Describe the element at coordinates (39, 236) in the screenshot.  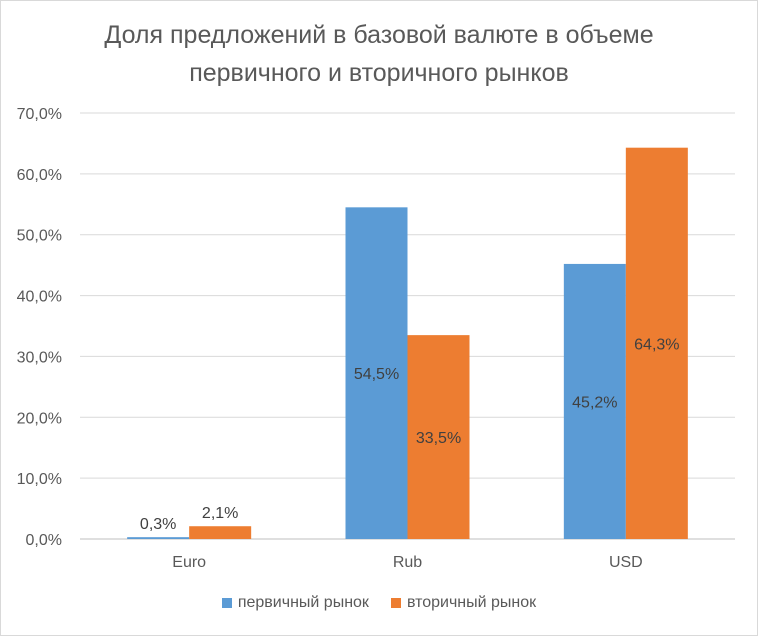
I see `y-tick-label: 50,0%` at that location.